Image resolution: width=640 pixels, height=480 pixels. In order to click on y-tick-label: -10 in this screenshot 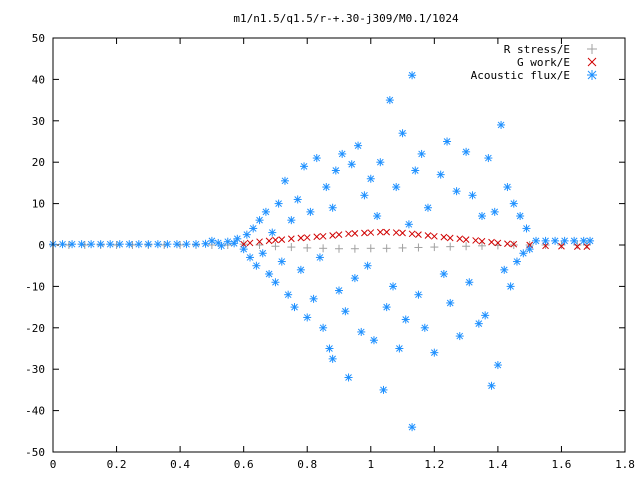, I will do `click(35, 286)`.